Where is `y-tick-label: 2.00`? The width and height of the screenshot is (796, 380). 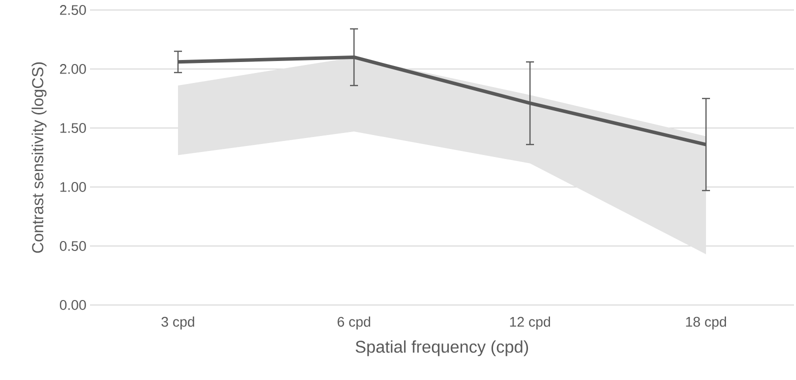 y-tick-label: 2.00 is located at coordinates (73, 69).